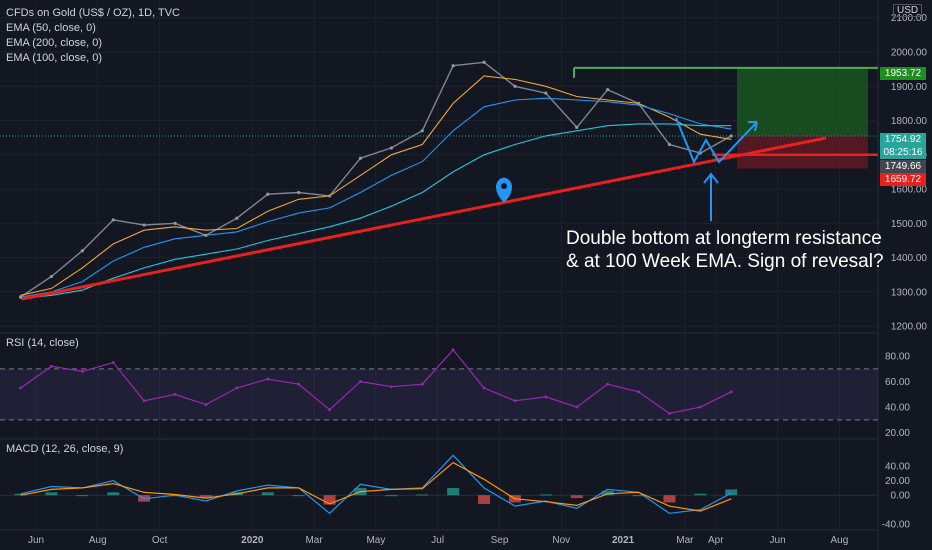 The height and width of the screenshot is (550, 932). I want to click on rsi-tick-label: 20.00, so click(897, 433).